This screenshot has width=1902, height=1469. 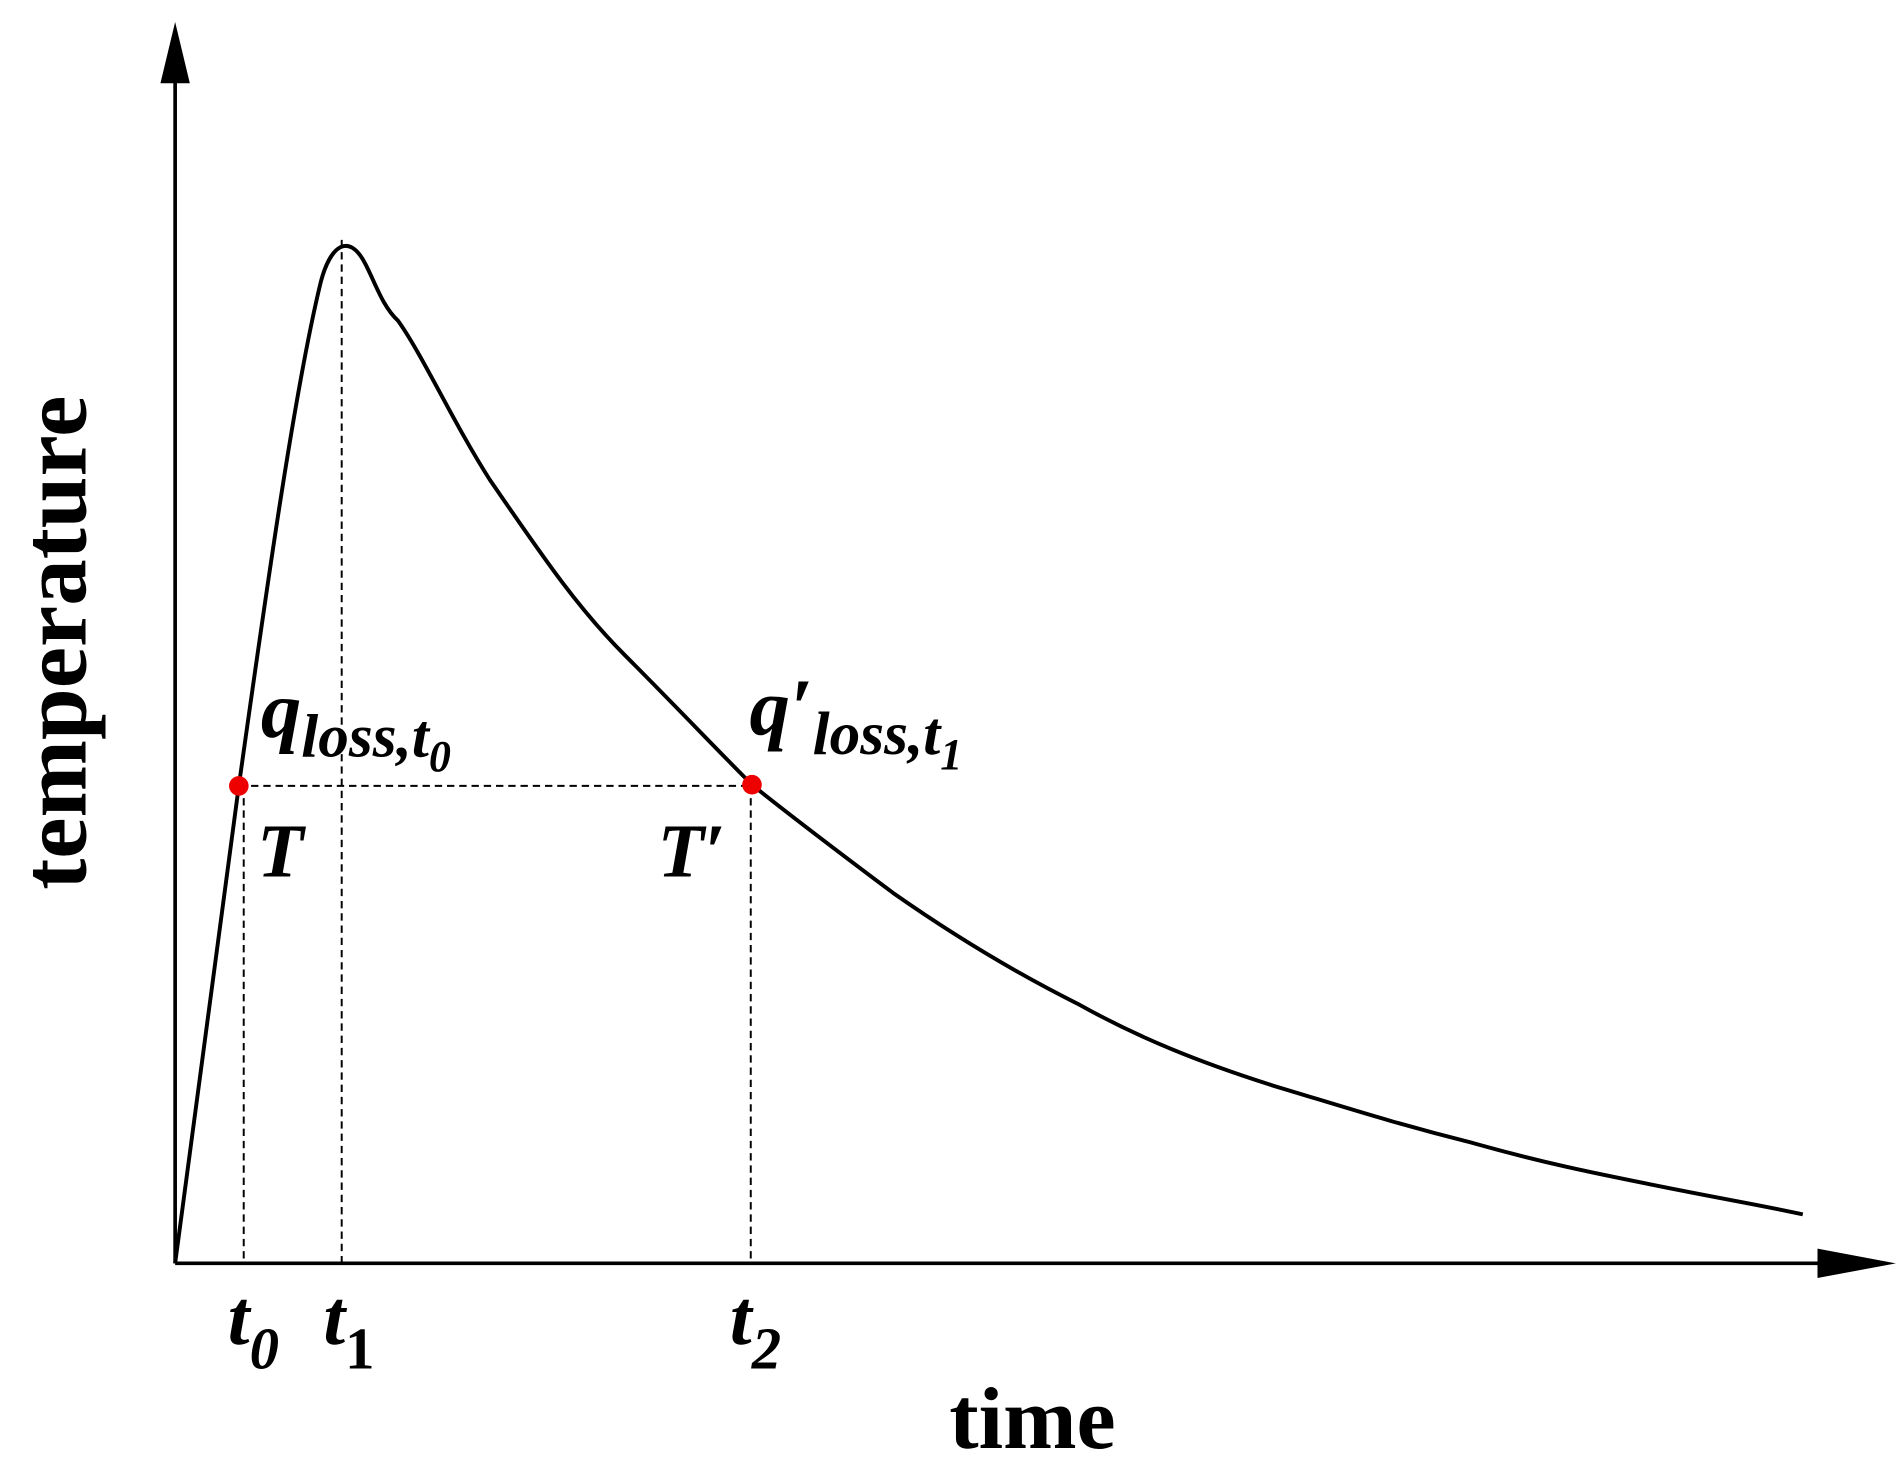 I want to click on time-mark: t0, so click(x=253, y=1327).